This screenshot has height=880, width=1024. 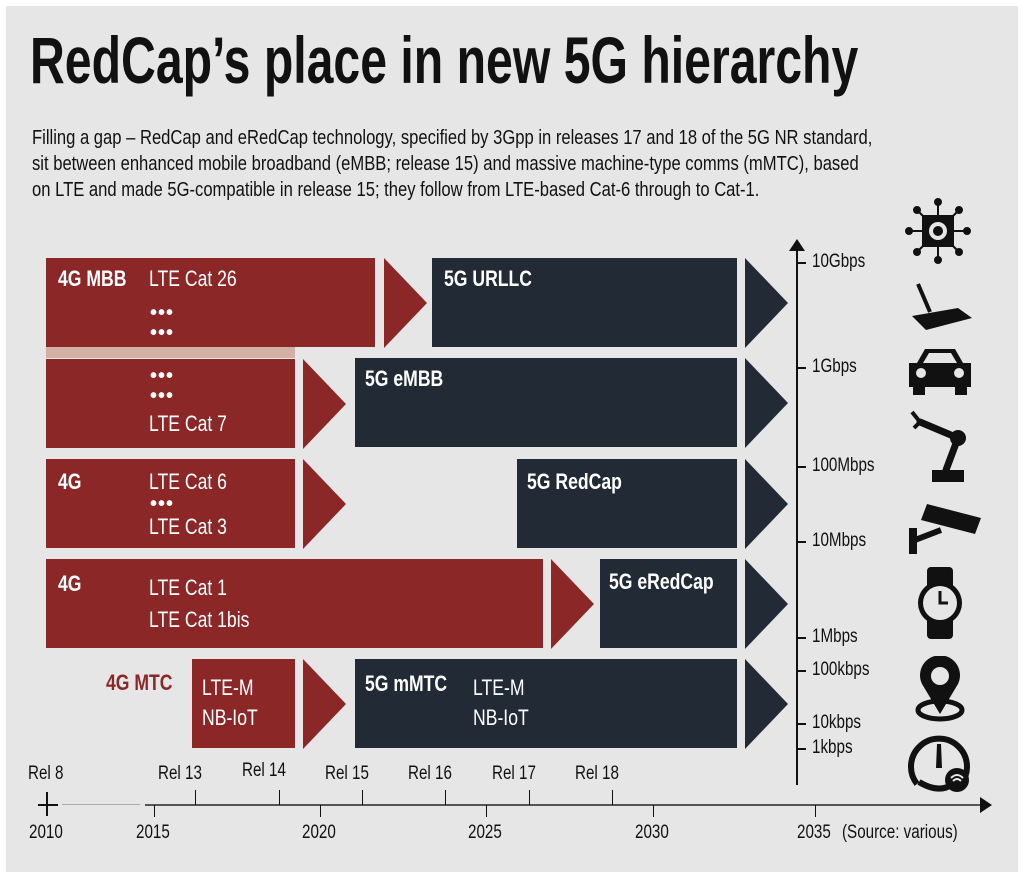 What do you see at coordinates (814, 832) in the screenshot?
I see `year-label: 2035` at bounding box center [814, 832].